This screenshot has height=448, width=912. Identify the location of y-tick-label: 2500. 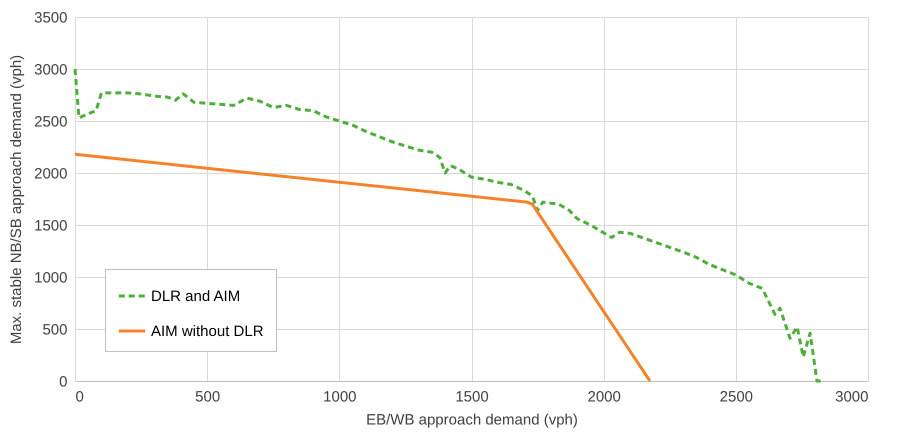
(51, 122).